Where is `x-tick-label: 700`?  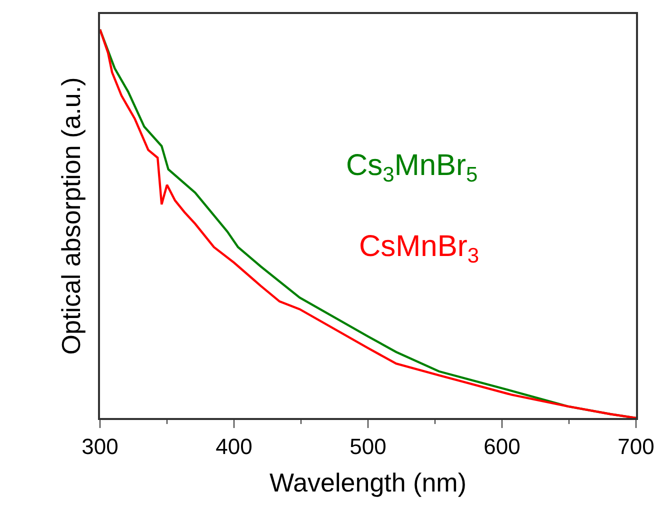 x-tick-label: 700 is located at coordinates (636, 447).